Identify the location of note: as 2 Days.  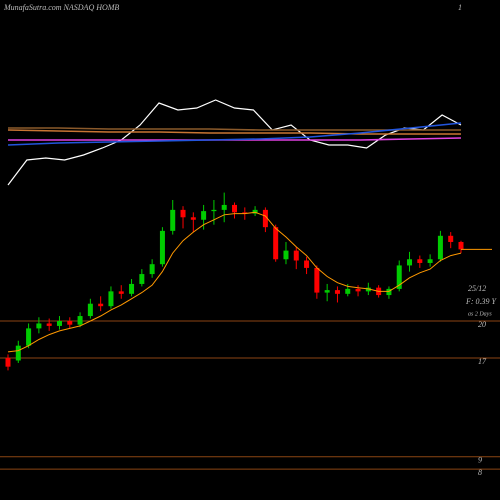
(480, 314).